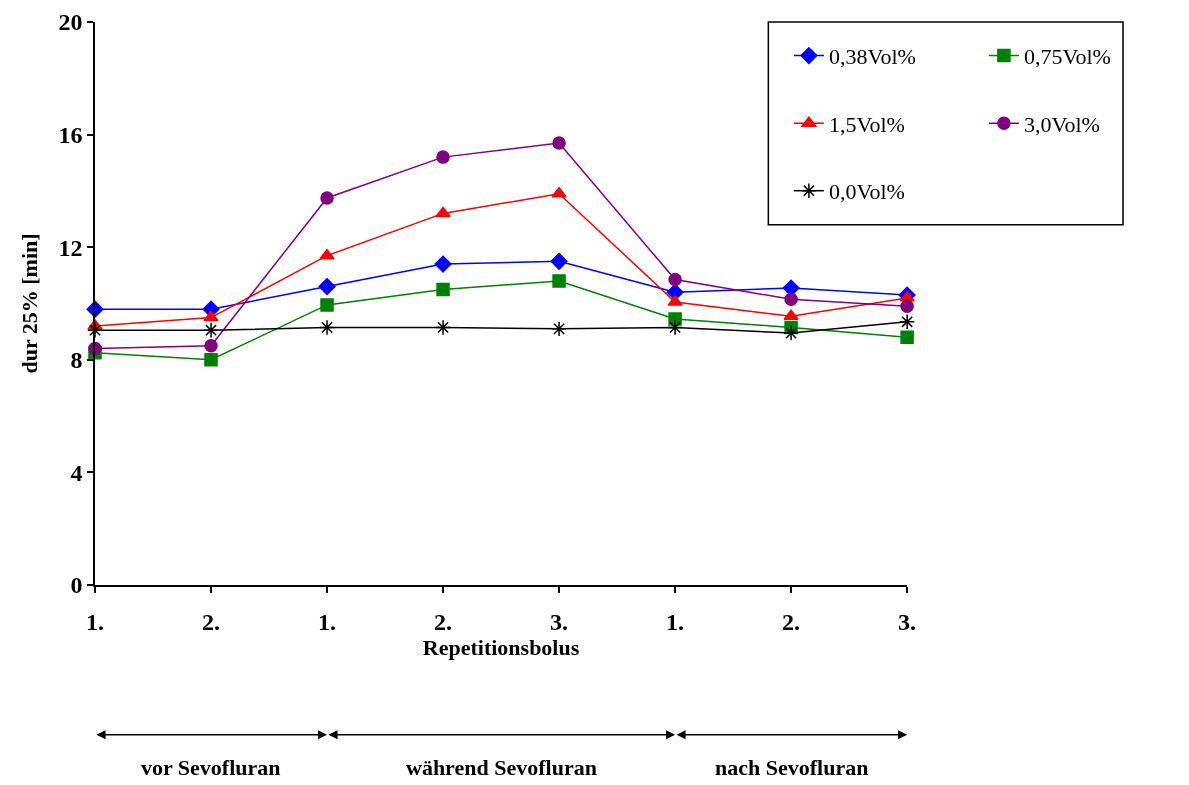  I want to click on legend-label: 0,75Vol%, so click(1067, 57).